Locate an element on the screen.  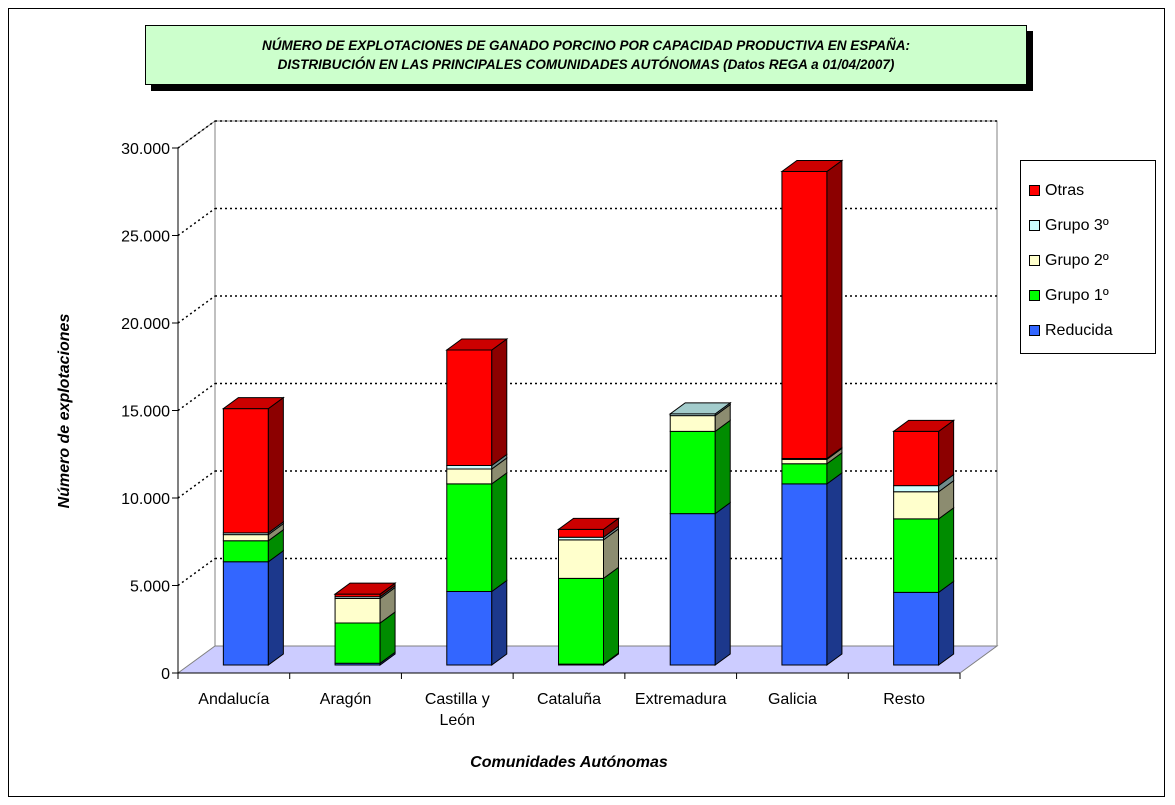
y-tick-label: 5.000 is located at coordinates (150, 587).